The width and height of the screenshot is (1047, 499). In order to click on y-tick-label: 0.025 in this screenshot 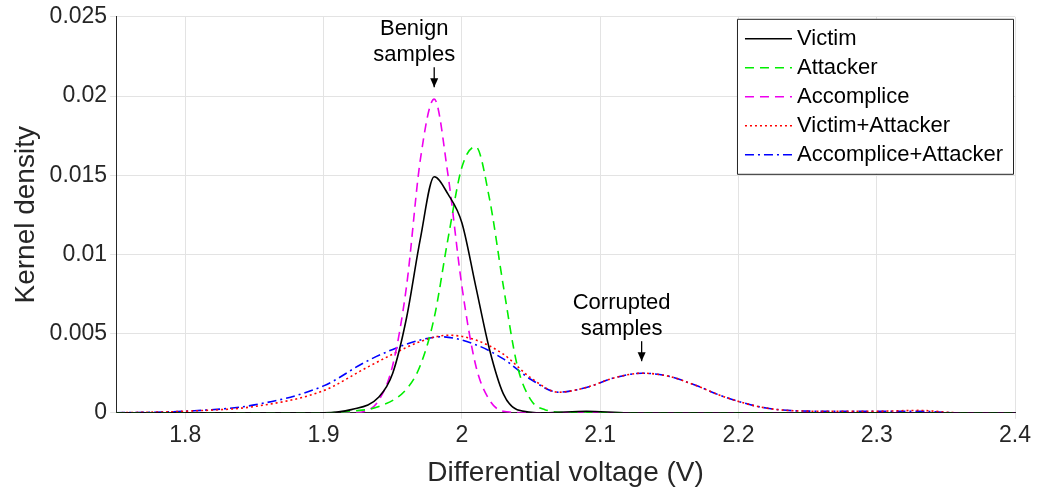, I will do `click(78, 15)`.